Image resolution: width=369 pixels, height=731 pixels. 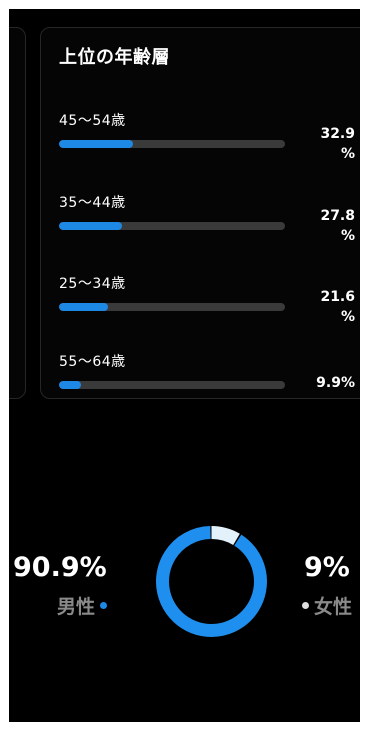 What do you see at coordinates (60, 567) in the screenshot?
I see `male-percentage: 90.9%` at bounding box center [60, 567].